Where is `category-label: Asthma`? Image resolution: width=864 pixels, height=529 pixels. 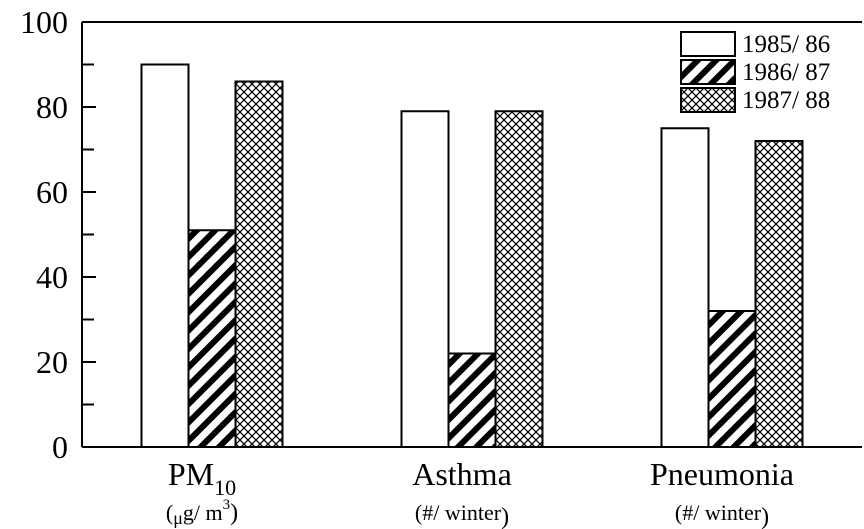
category-label: Asthma is located at coordinates (462, 474).